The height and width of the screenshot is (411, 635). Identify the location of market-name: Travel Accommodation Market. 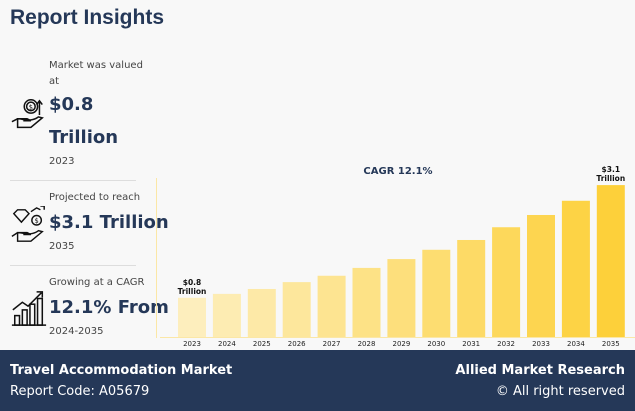
(121, 370).